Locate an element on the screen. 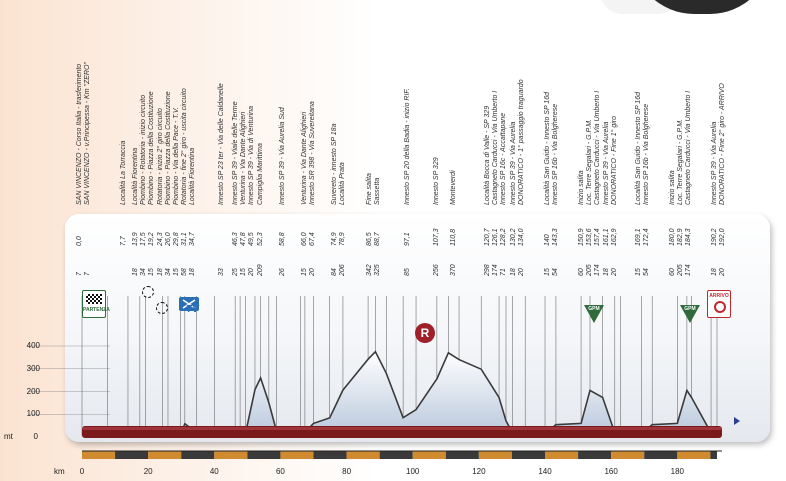  x-tick-label: 80 is located at coordinates (347, 471).